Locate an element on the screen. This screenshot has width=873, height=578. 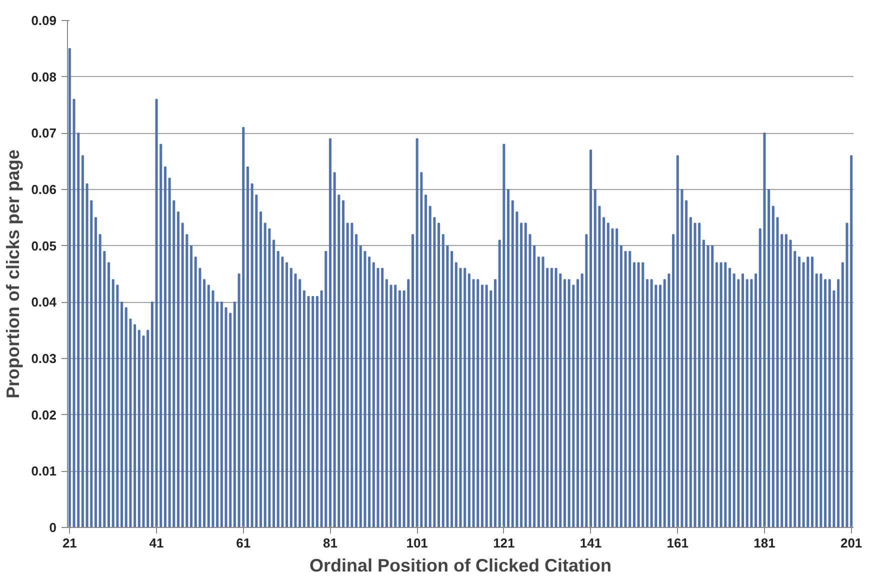
y-tick-label: 0.05 is located at coordinates (44, 246).